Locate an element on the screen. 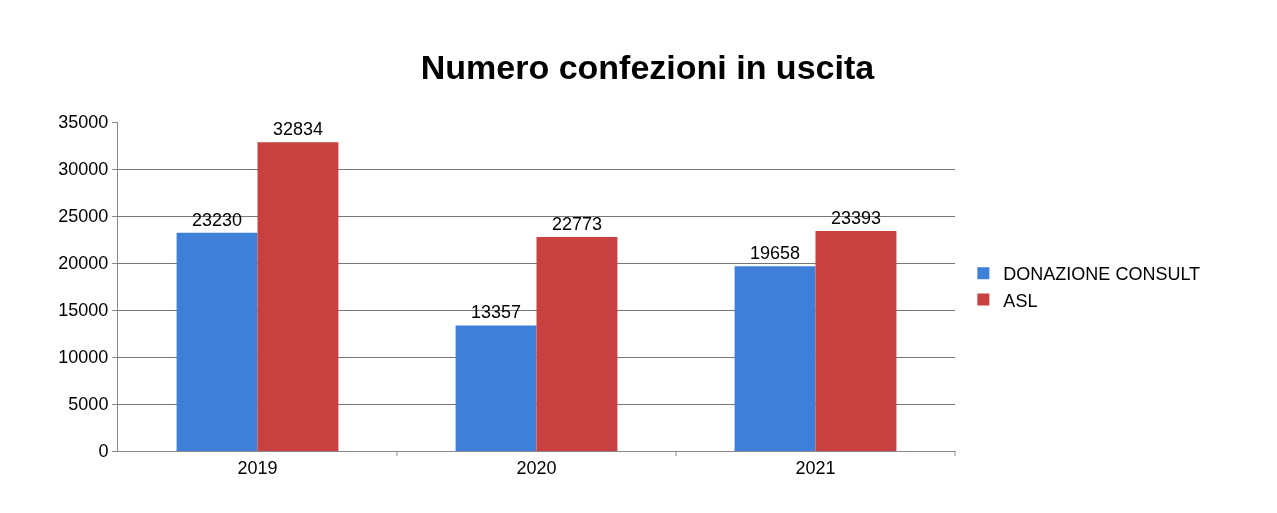  y-tick-label: 10000 is located at coordinates (83, 357).